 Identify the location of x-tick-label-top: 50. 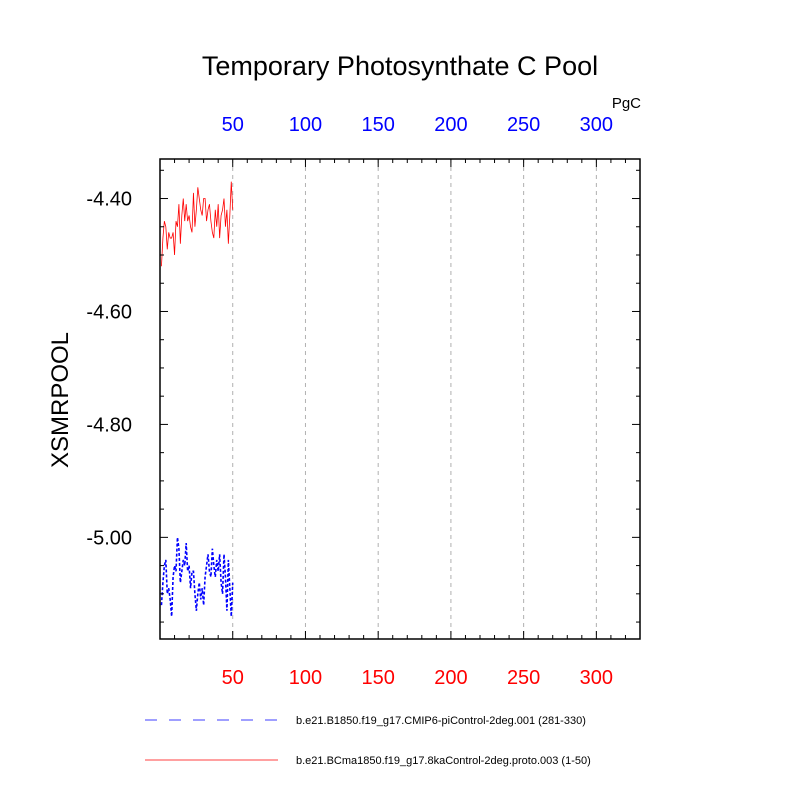
(233, 125).